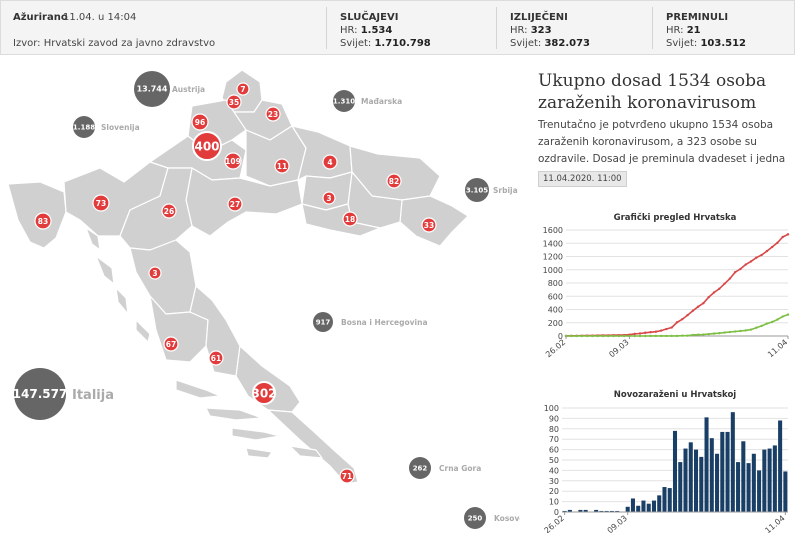  Describe the element at coordinates (367, 101) in the screenshot. I see `country-badge: 1.310 Mađarska` at that location.